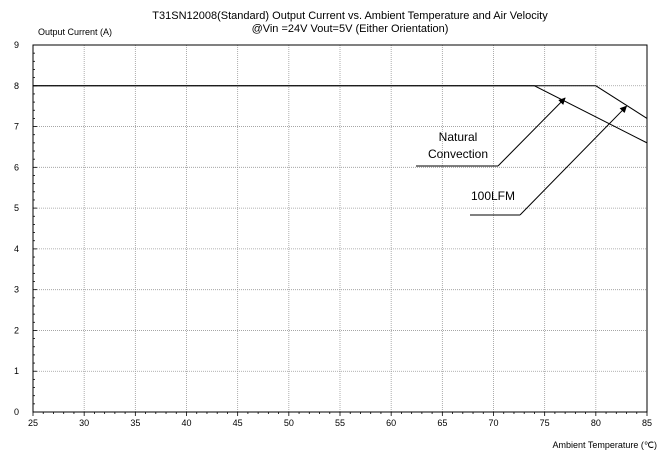 This screenshot has width=667, height=453. I want to click on annotation-natural-convection-line1: Natural, so click(458, 137).